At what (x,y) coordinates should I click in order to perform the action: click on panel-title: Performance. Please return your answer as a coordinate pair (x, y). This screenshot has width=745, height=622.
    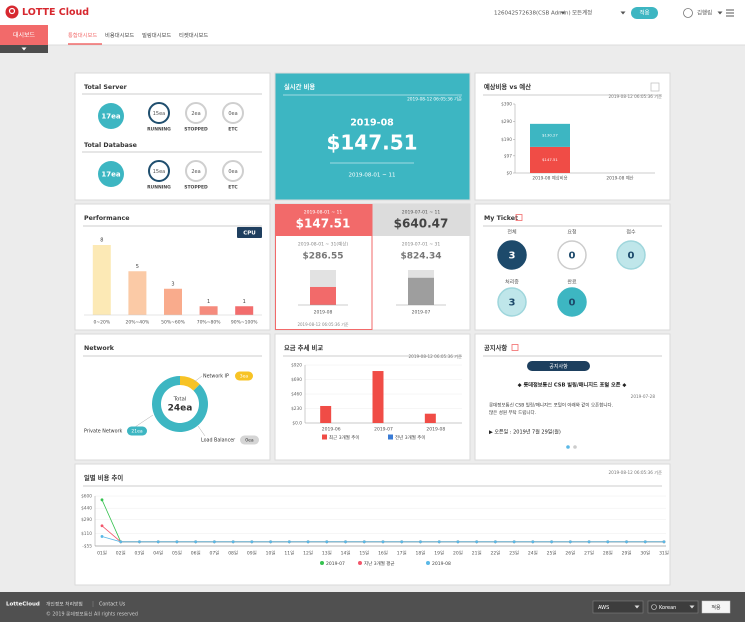
    Looking at the image, I should click on (106, 218).